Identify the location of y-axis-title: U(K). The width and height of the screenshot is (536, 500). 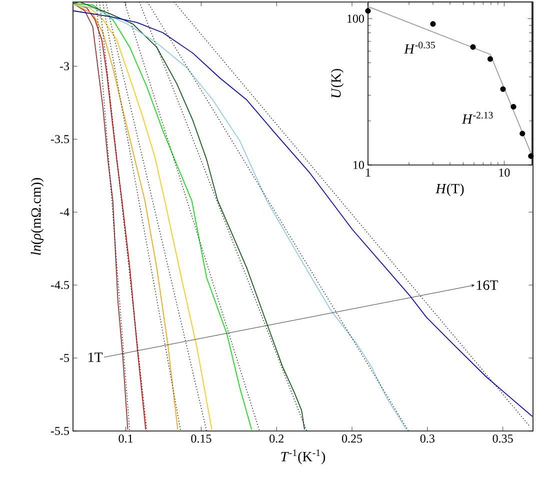
(337, 83).